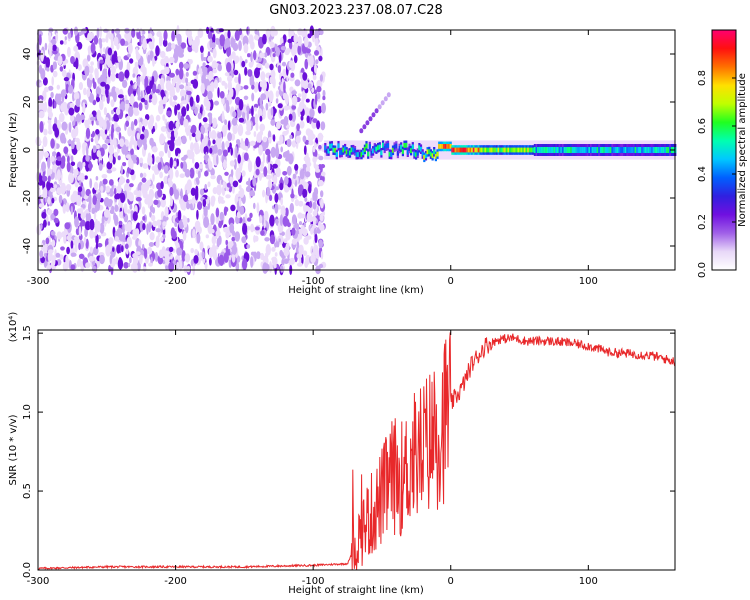  Describe the element at coordinates (742, 150) in the screenshot. I see `colorbar-label: Normalized spectral amplitude` at that location.